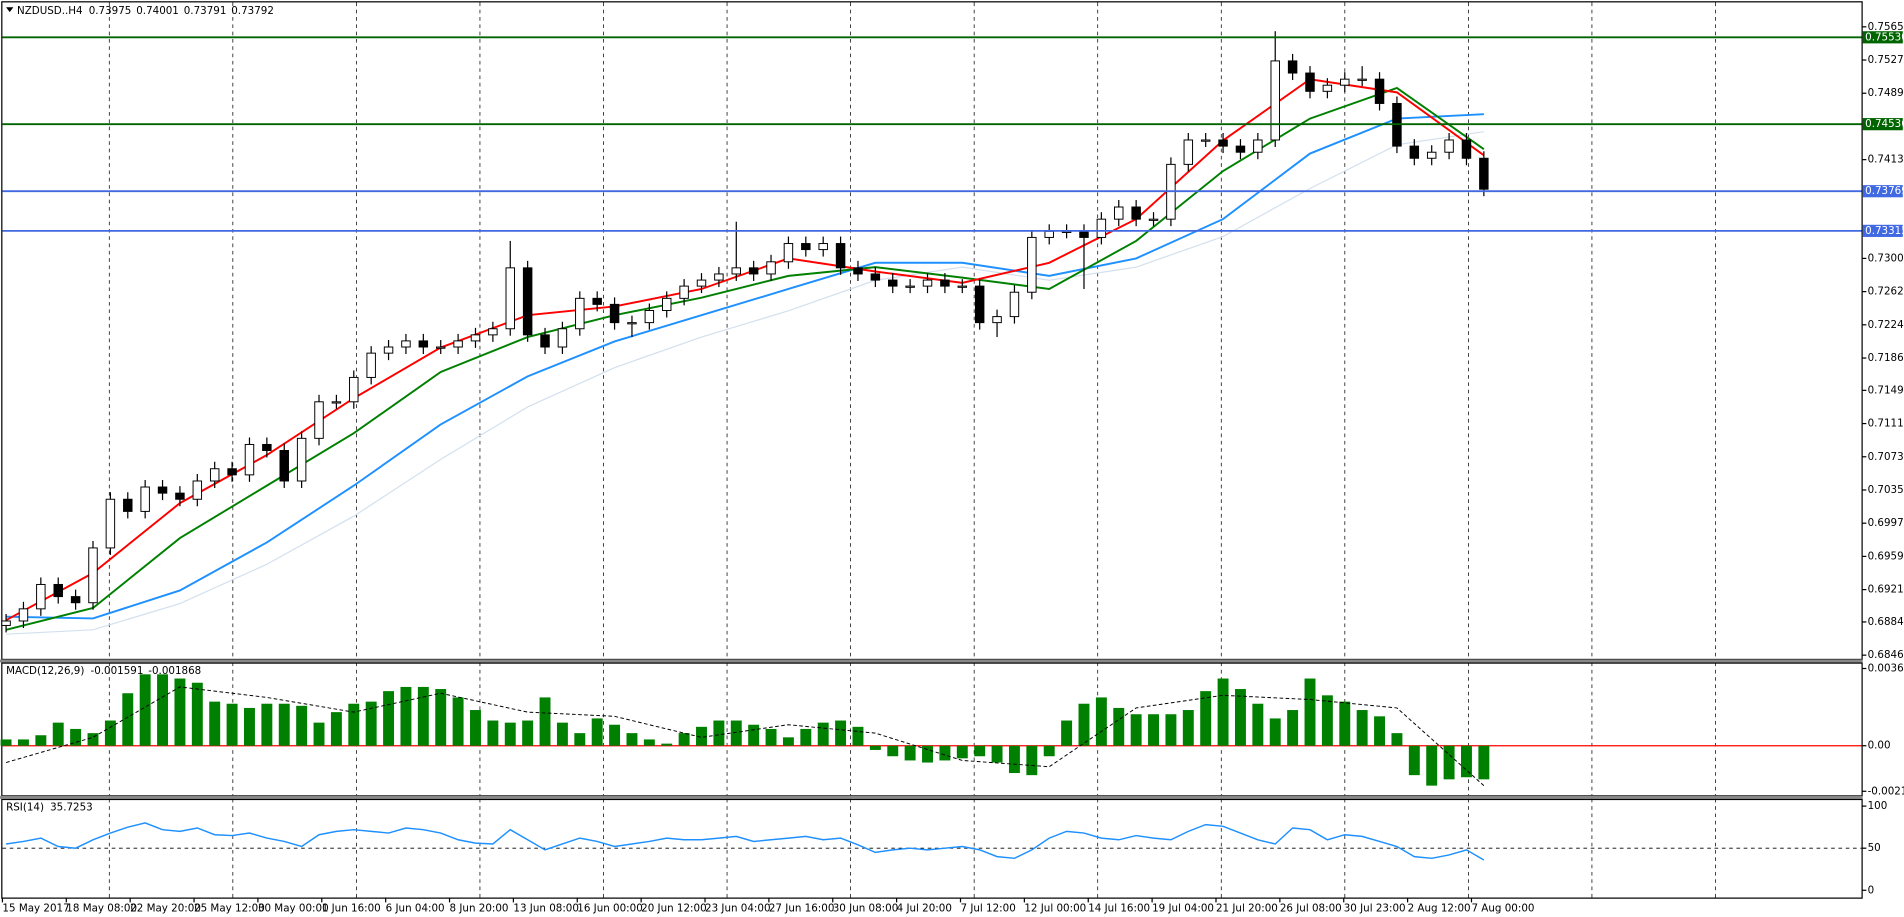  What do you see at coordinates (866, 908) in the screenshot?
I see `x-tick-label: 30 Jun 08:00` at bounding box center [866, 908].